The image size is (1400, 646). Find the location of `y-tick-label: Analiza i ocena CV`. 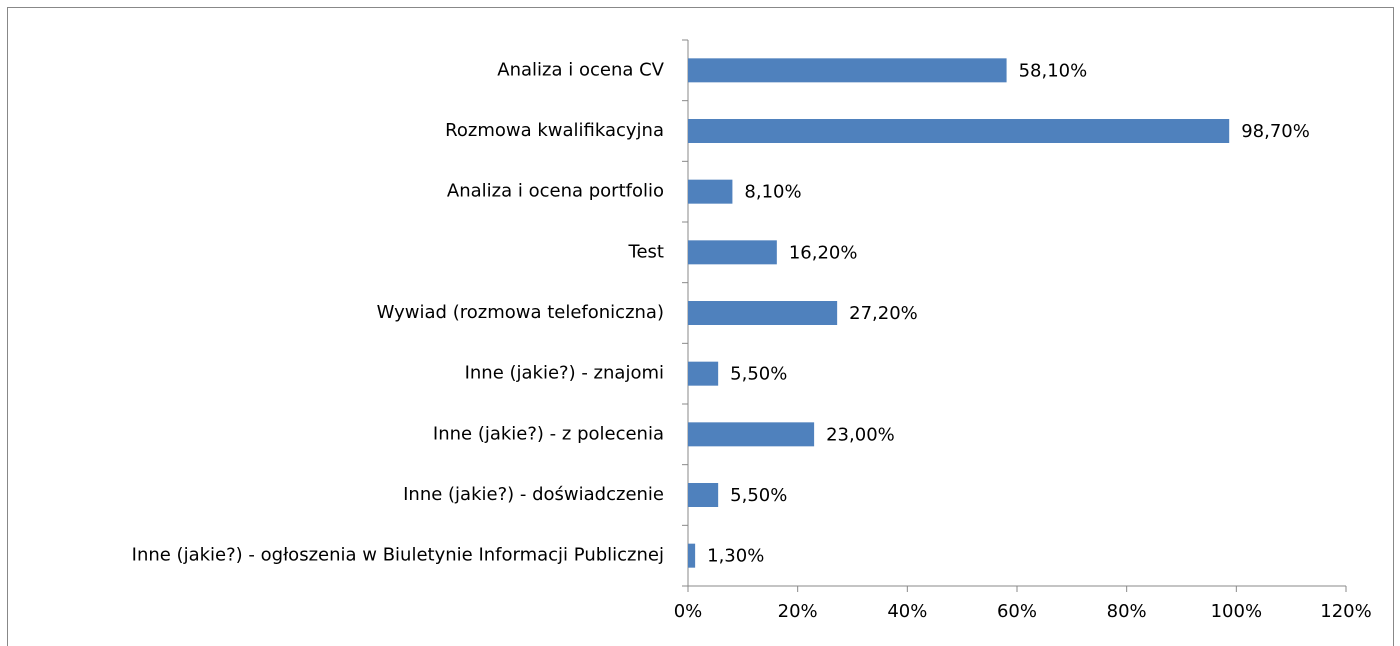

y-tick-label: Analiza i ocena CV is located at coordinates (580, 69).